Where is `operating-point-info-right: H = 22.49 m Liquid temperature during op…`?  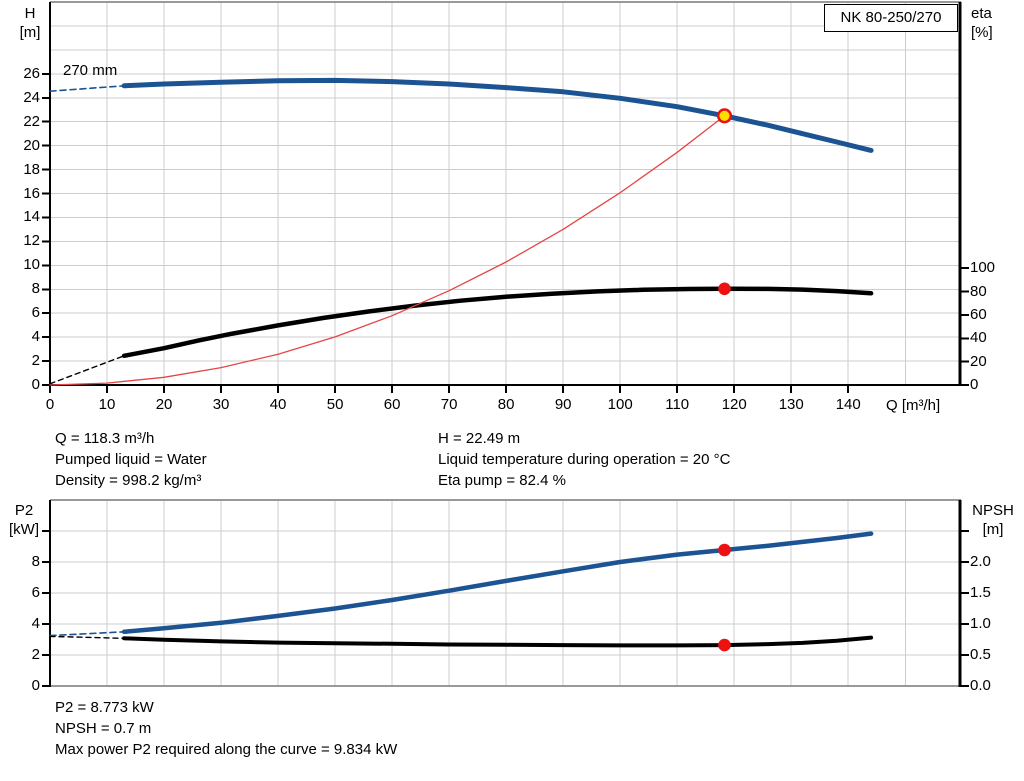
operating-point-info-right: H = 22.49 m Liquid temperature during op… is located at coordinates (584, 459).